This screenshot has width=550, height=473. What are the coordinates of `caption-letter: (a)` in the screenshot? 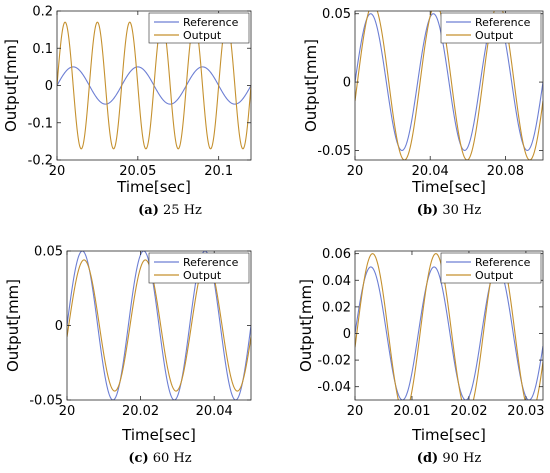 It's located at (148, 210).